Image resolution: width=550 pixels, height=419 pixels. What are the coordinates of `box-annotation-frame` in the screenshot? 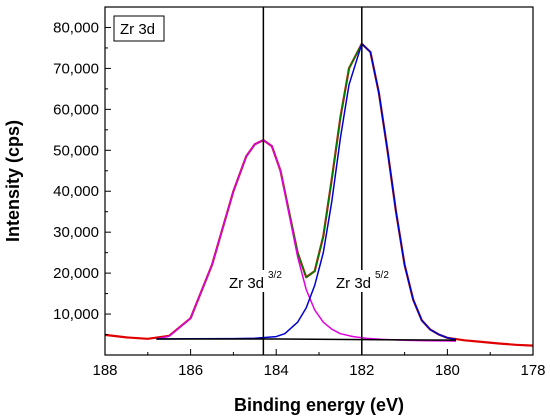 It's located at (139, 28).